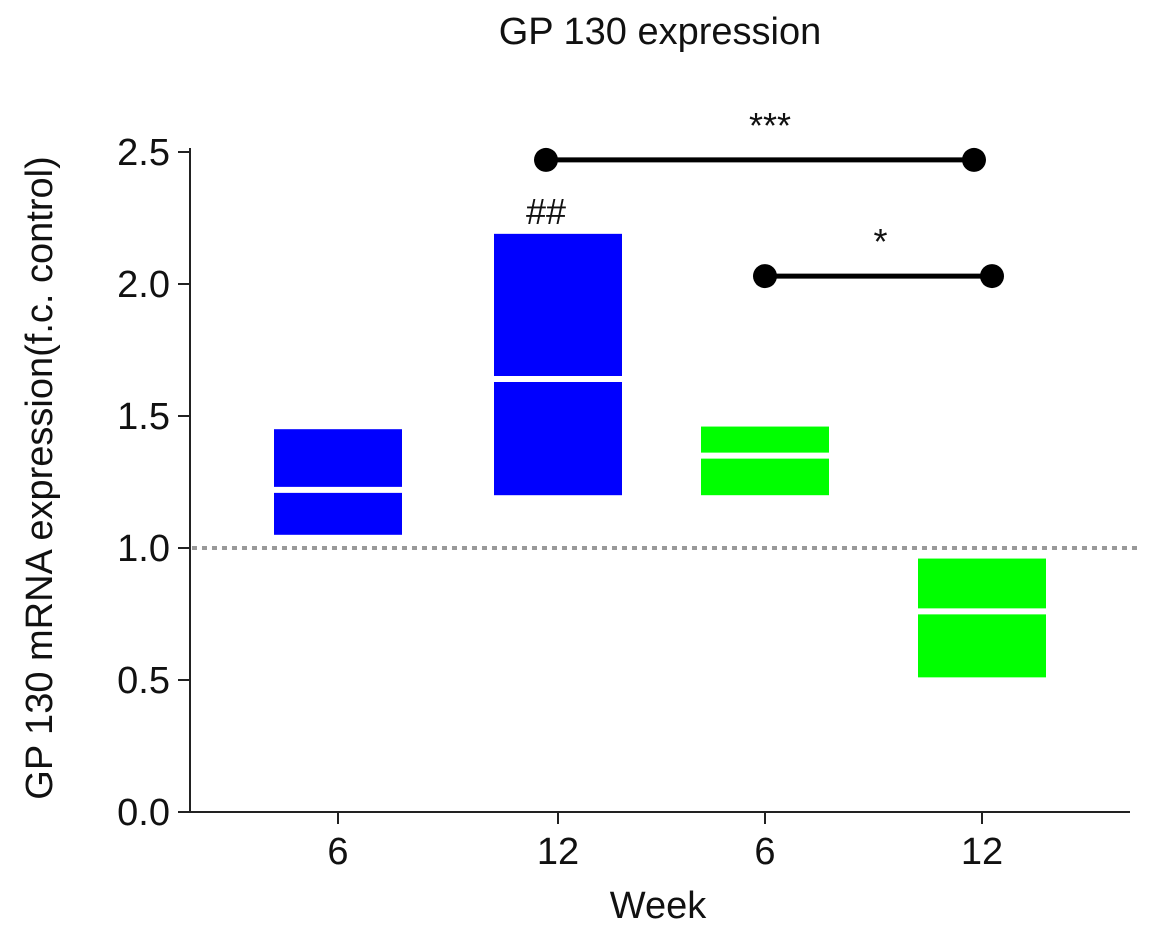 The width and height of the screenshot is (1165, 930). What do you see at coordinates (154, 483) in the screenshot?
I see `y-axis: 0.0 0.5 1.0 1.5 2.0 2.5` at bounding box center [154, 483].